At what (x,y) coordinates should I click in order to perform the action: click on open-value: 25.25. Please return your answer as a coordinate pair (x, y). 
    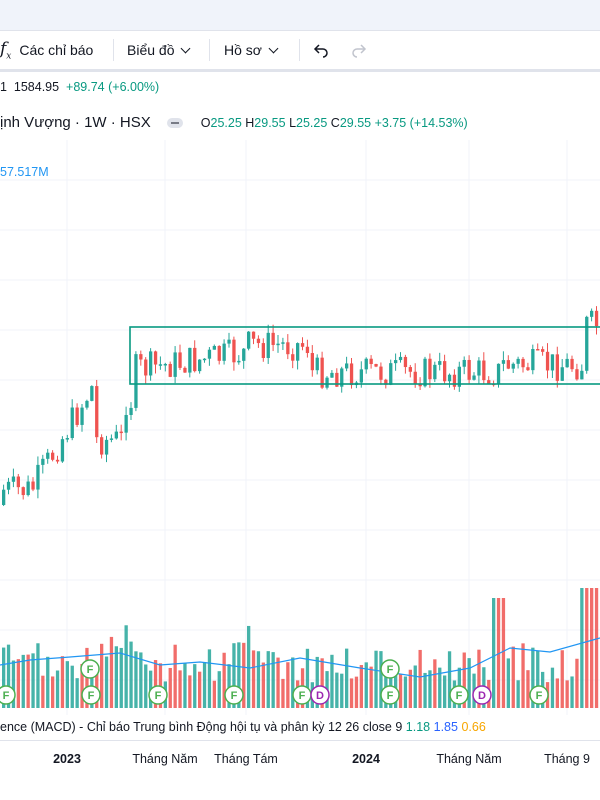
    Looking at the image, I should click on (226, 122).